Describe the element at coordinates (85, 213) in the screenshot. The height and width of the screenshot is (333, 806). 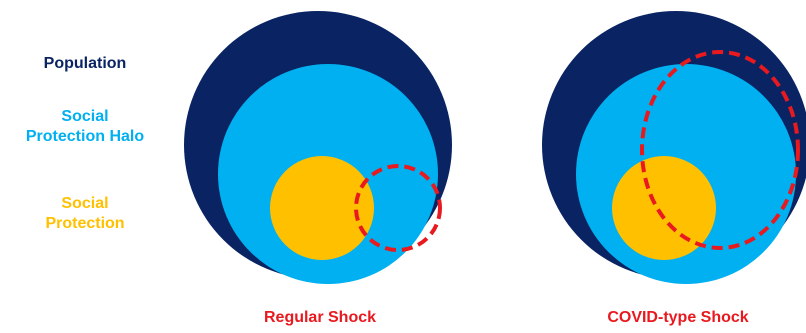
I see `social-protection-label: Social Protection` at that location.